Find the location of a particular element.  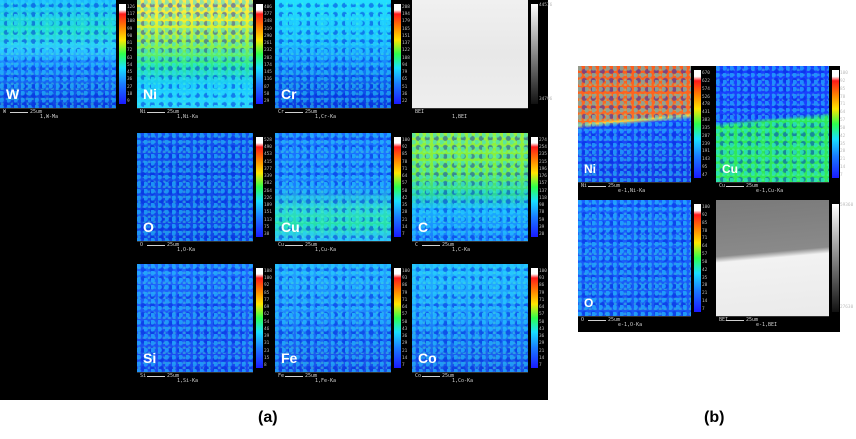

scale-tick-label: 47 is located at coordinates (705, 175).